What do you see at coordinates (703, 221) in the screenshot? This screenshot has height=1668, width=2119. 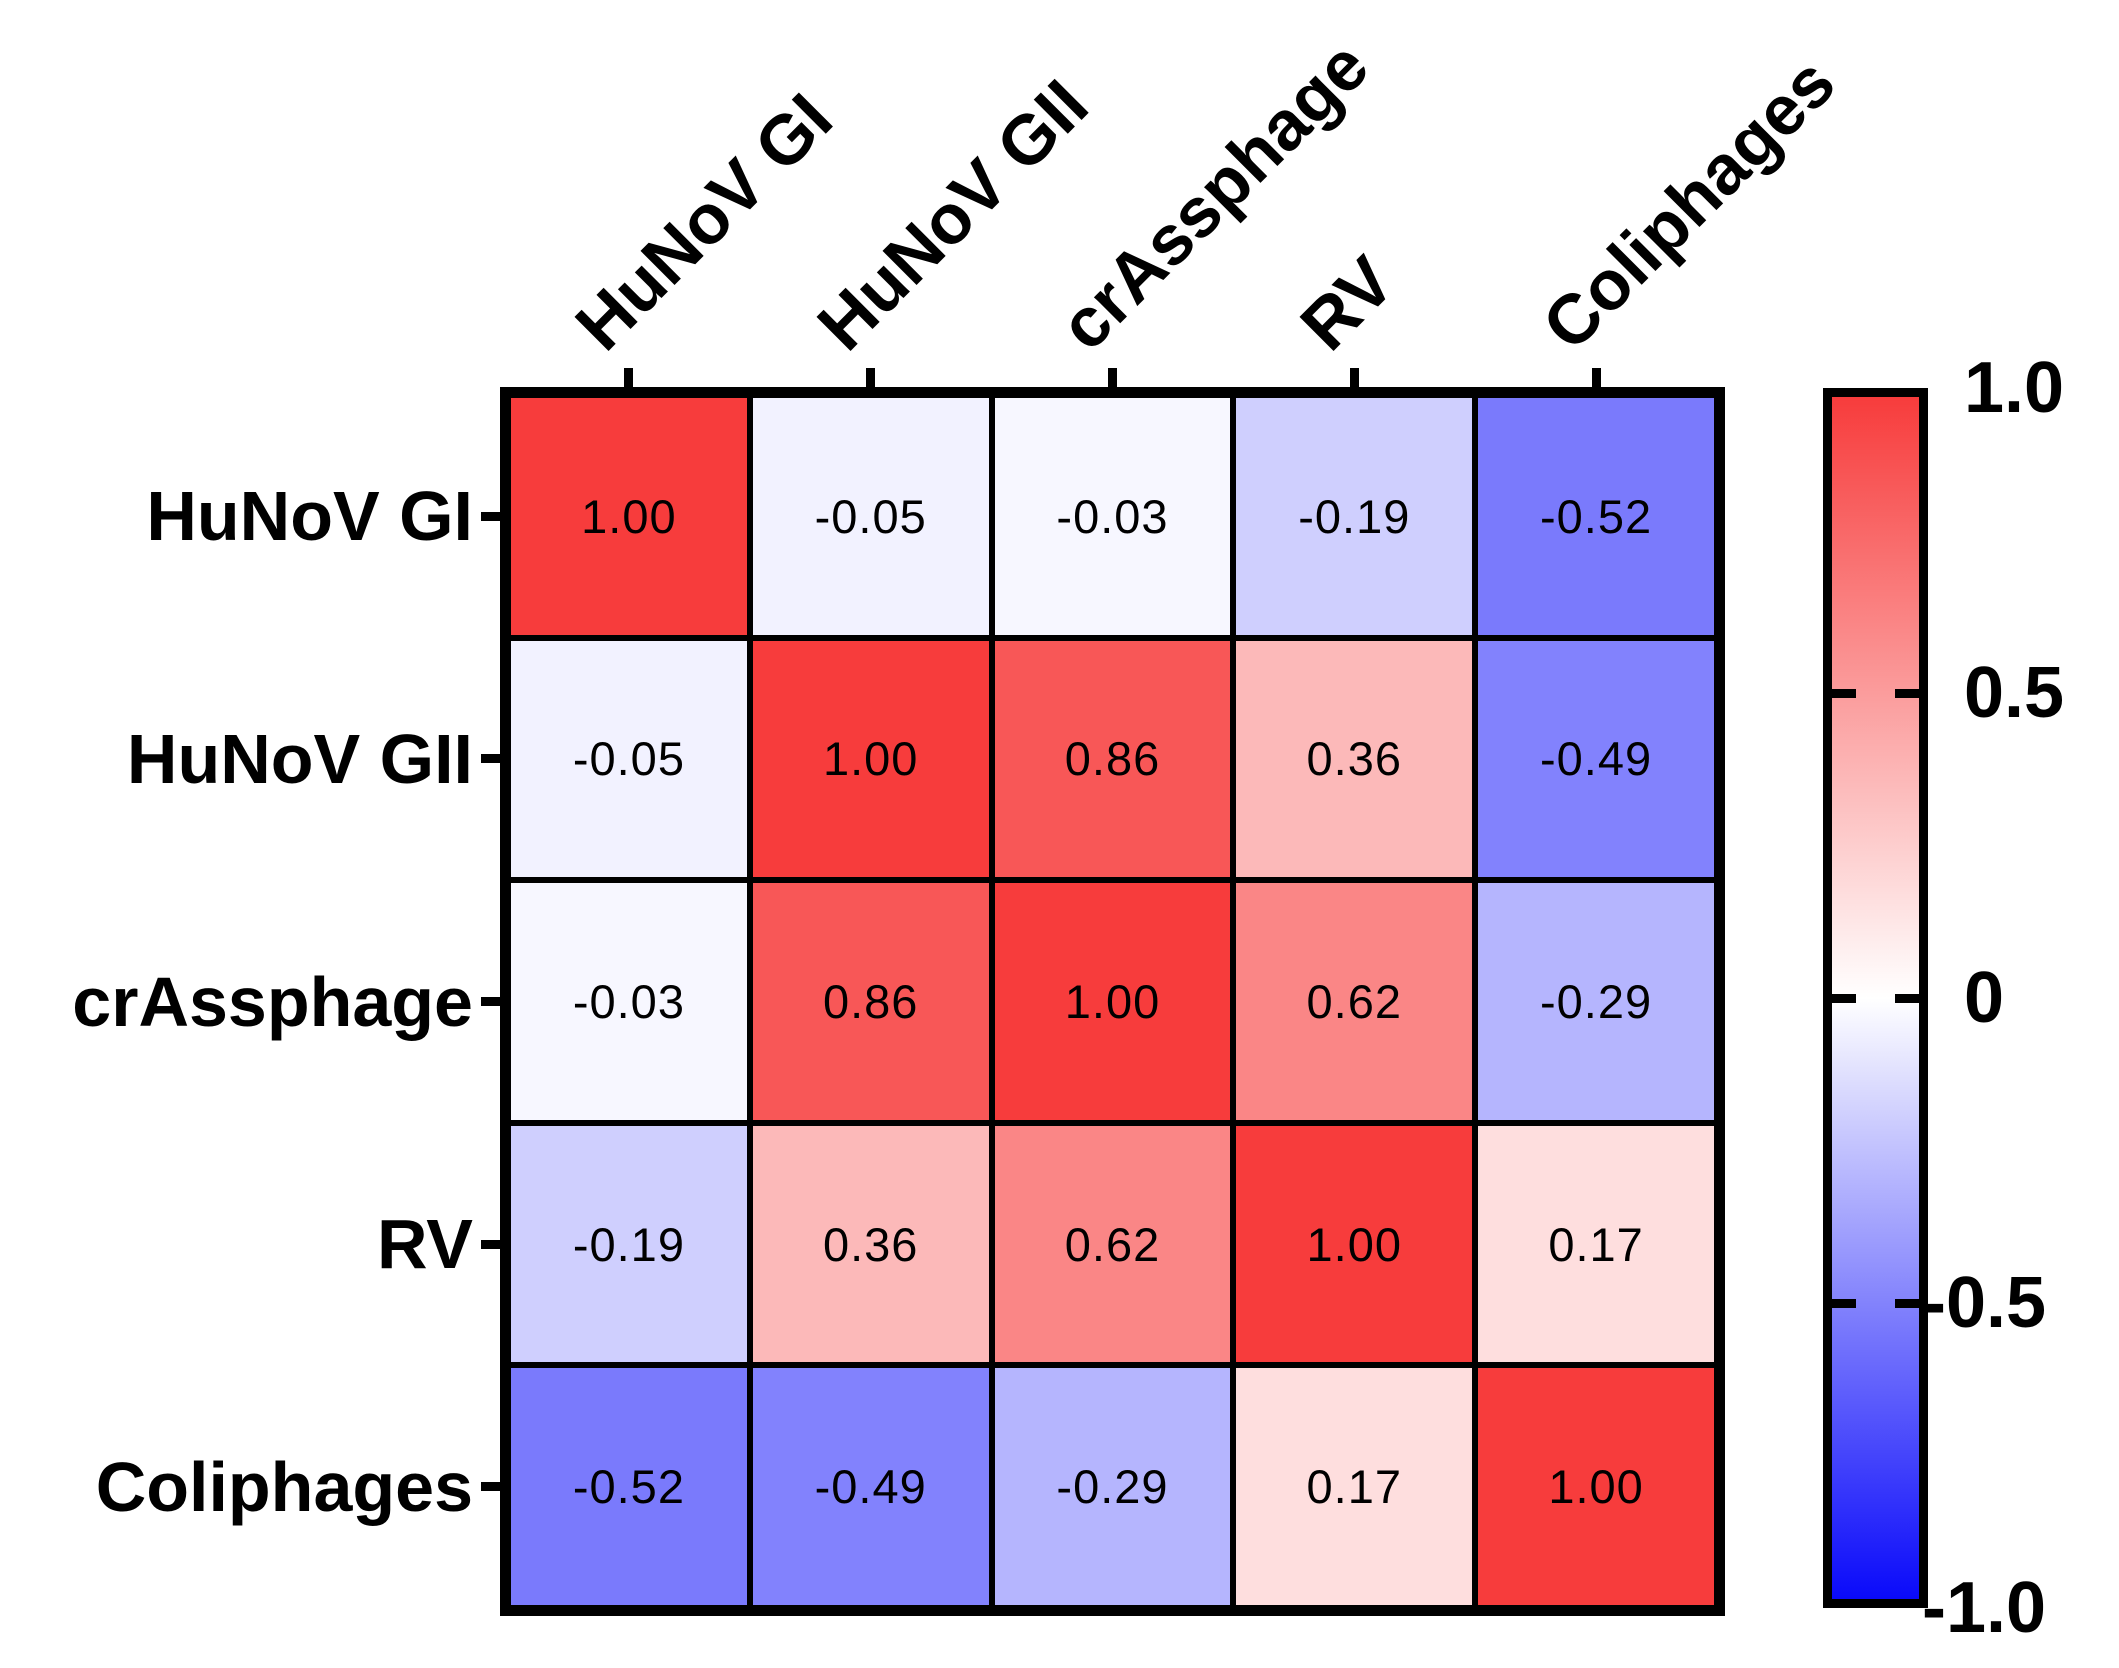 I see `column-axis-label: HuNoV GI` at bounding box center [703, 221].